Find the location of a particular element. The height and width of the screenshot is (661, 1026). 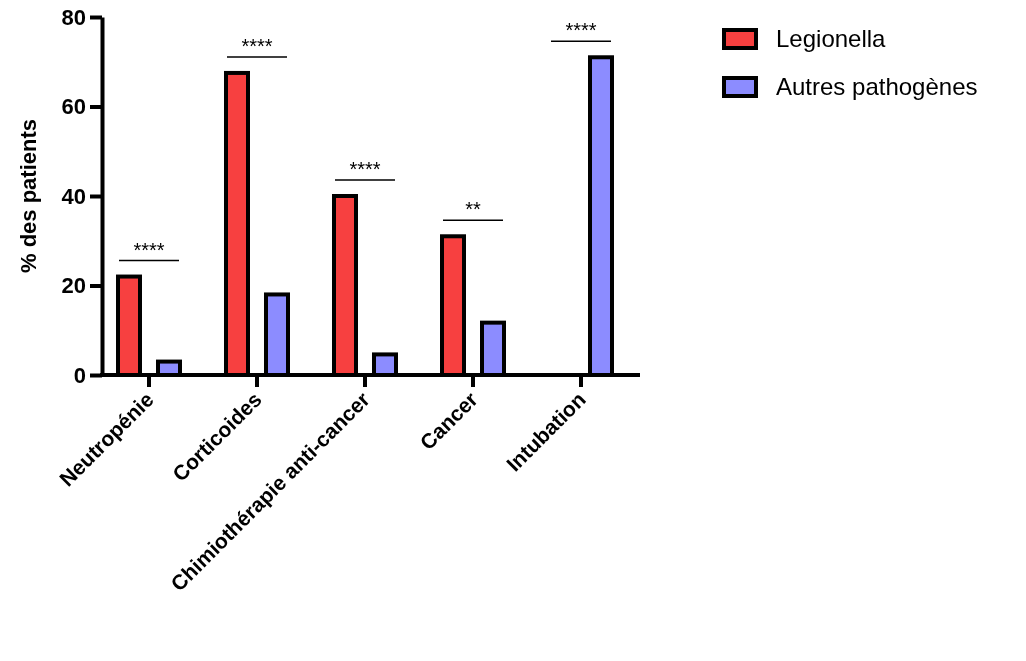

y-tick-label: 20 is located at coordinates (73, 286).